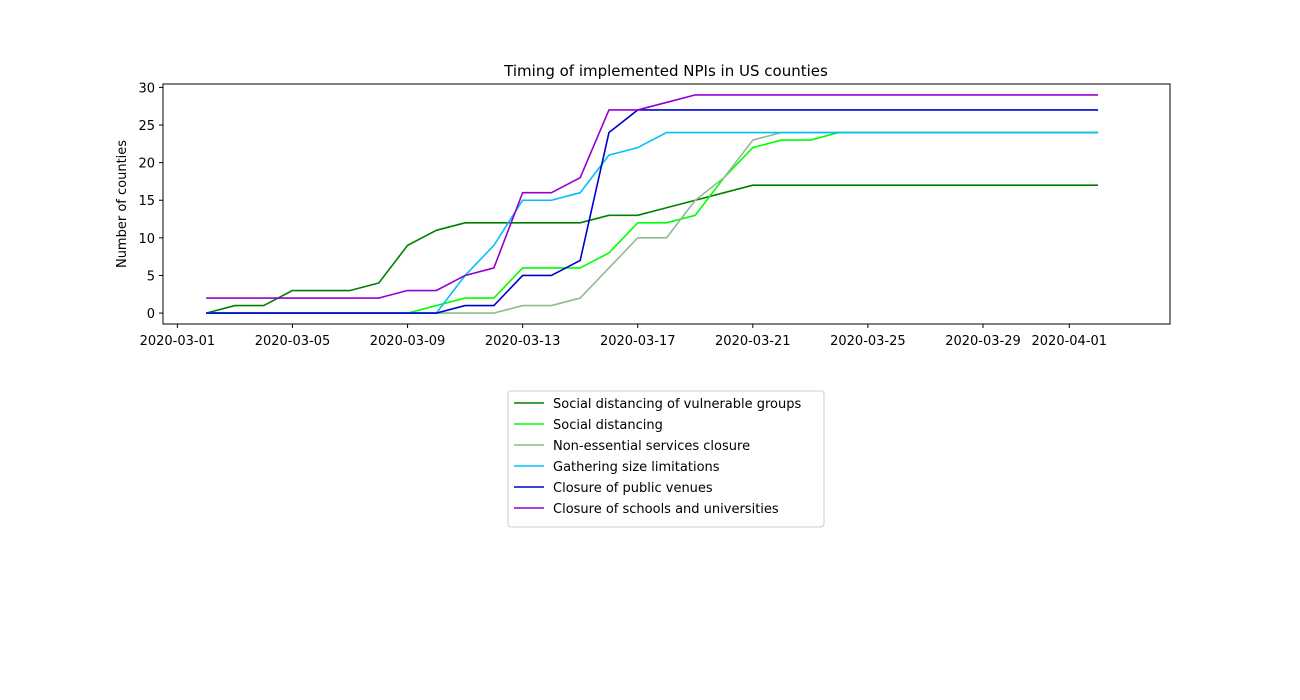  I want to click on legend-entry: Closure of schools and universities, so click(666, 509).